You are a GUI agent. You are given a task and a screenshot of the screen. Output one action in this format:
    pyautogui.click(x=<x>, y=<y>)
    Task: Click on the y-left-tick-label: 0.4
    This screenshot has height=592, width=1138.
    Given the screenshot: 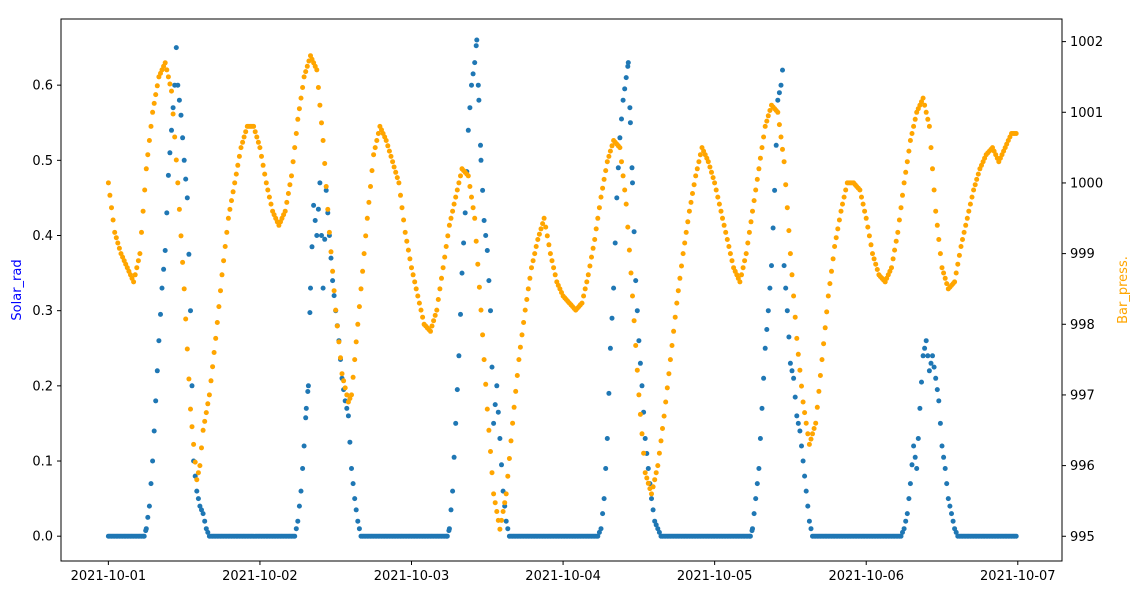 What is the action you would take?
    pyautogui.click(x=42, y=236)
    